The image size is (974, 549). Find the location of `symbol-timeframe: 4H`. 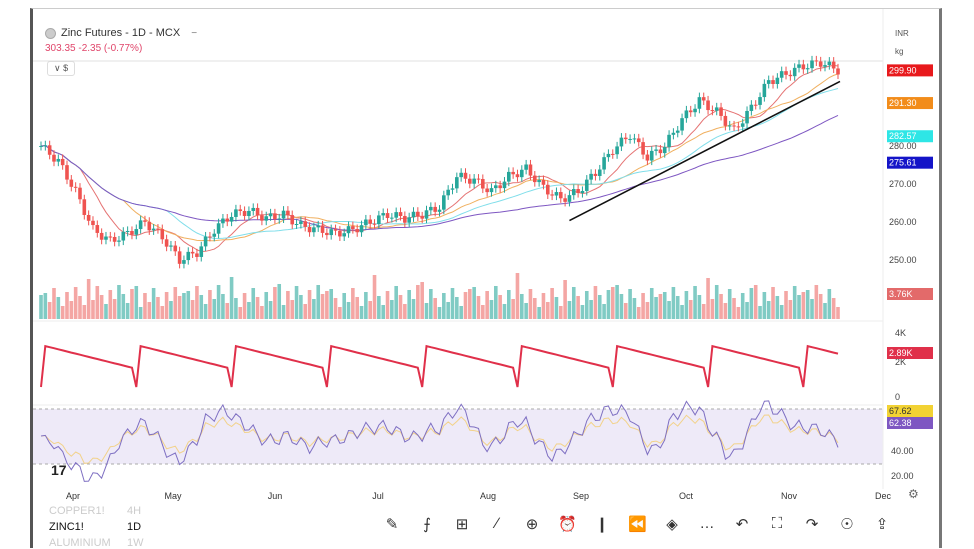

symbol-timeframe: 4H is located at coordinates (134, 511).